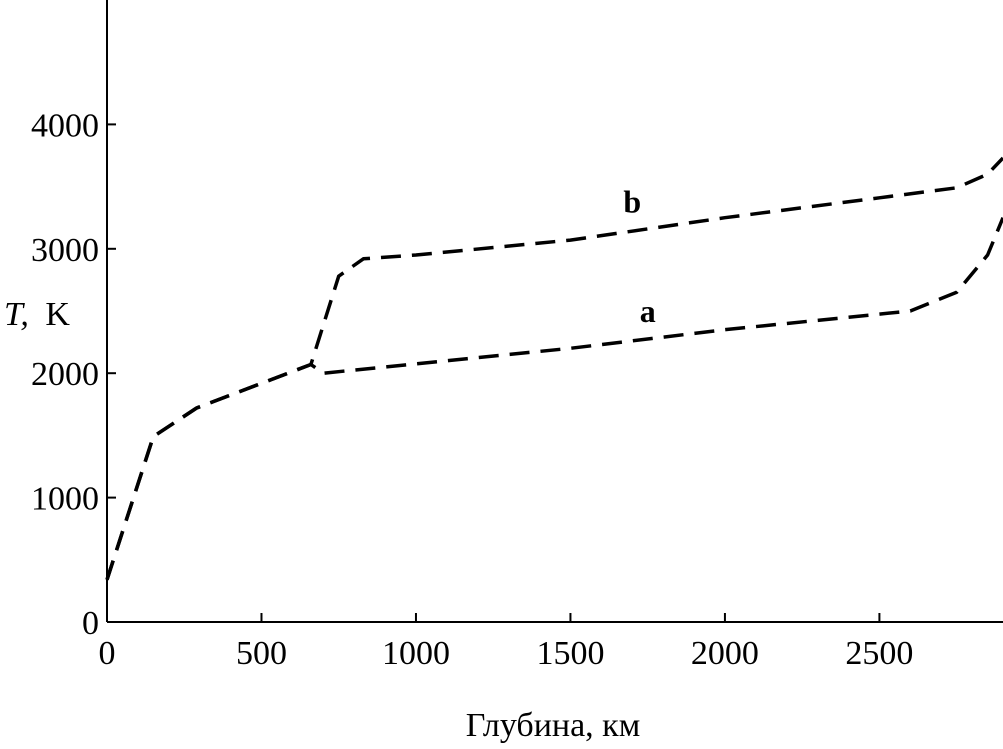 This screenshot has width=1003, height=749. I want to click on series-label-b: b, so click(632, 202).